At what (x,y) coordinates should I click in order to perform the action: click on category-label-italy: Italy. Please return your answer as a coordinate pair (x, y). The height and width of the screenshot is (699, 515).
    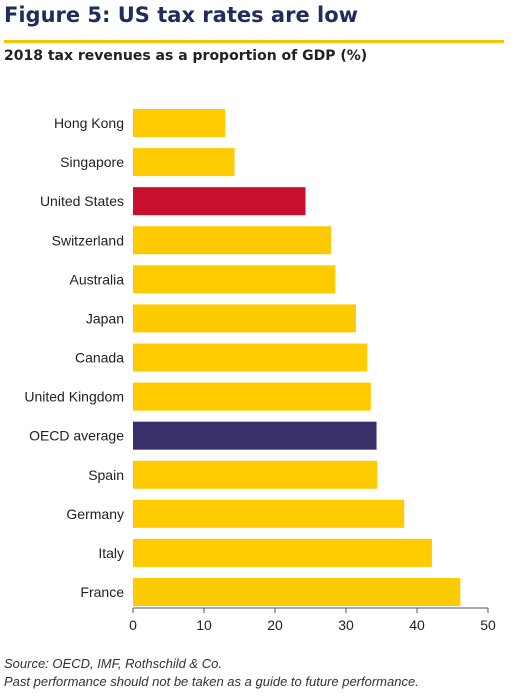
    Looking at the image, I should click on (111, 553).